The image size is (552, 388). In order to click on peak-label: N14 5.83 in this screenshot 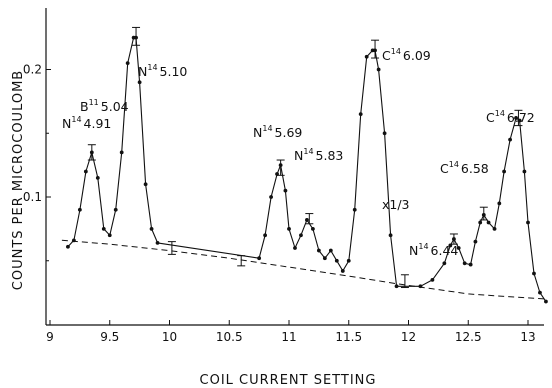, I will do `click(318, 155)`.